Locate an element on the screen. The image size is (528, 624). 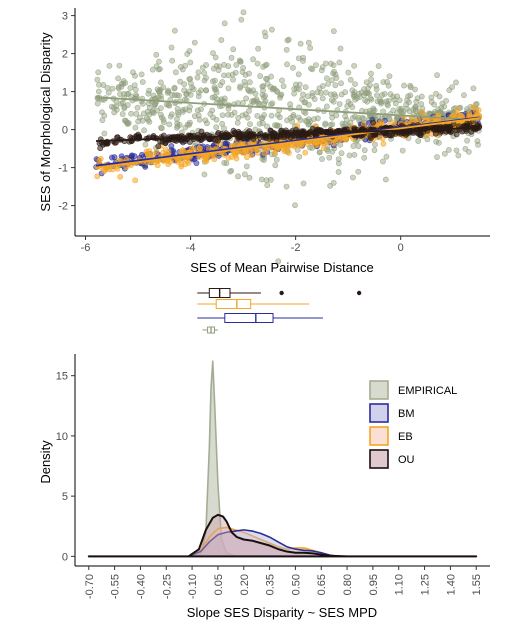
legend-item-eb: EB is located at coordinates (391, 436).